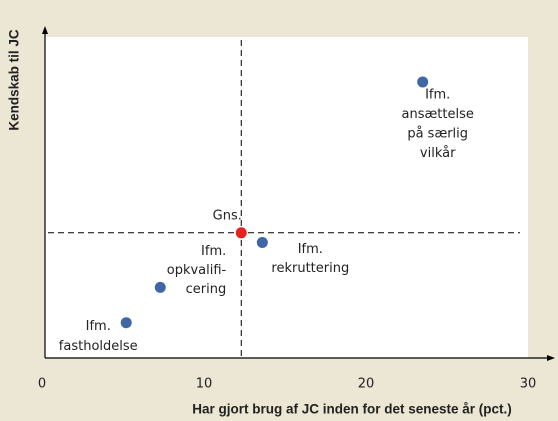  Describe the element at coordinates (528, 384) in the screenshot. I see `x-tick-label: 30` at that location.